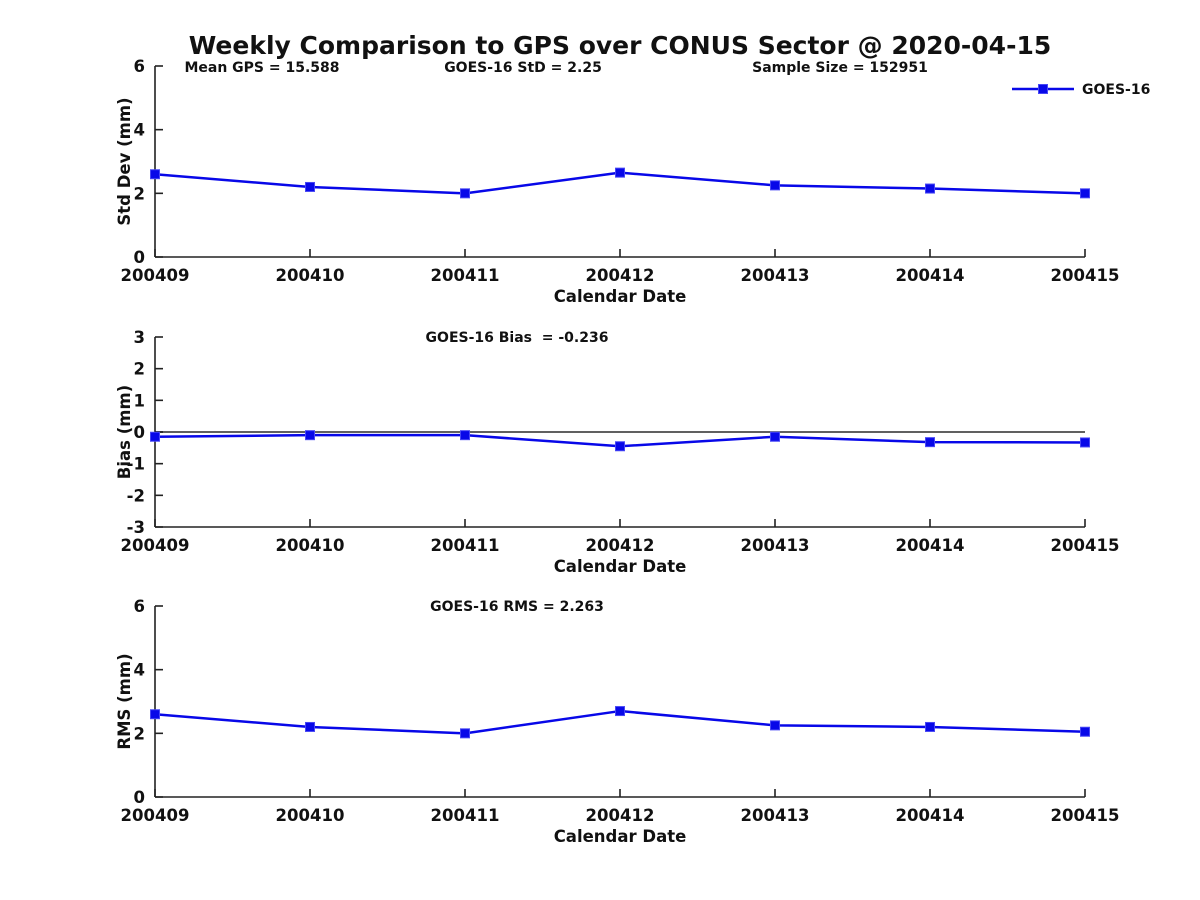  What do you see at coordinates (124, 161) in the screenshot?
I see `y-axis-label-std-dev: Std Dev (mm)` at bounding box center [124, 161].